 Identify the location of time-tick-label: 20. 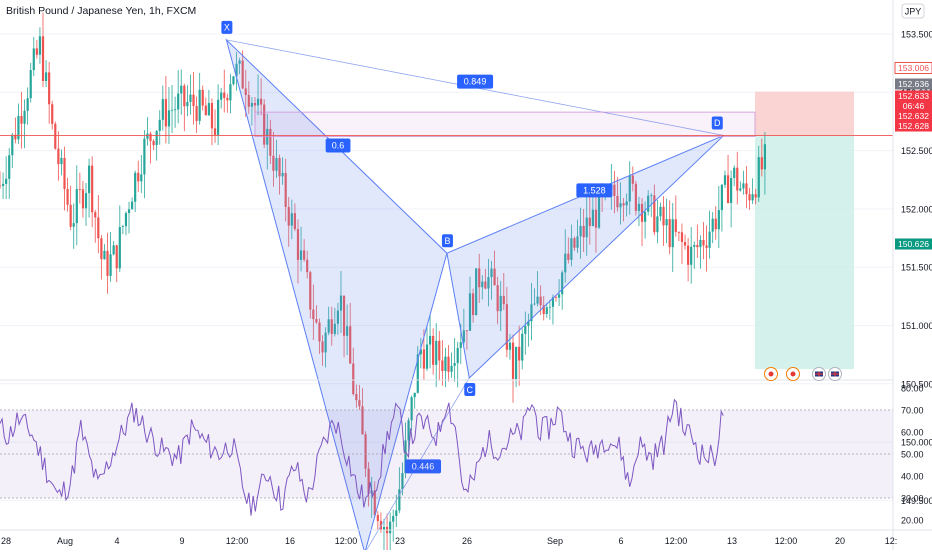
(840, 541).